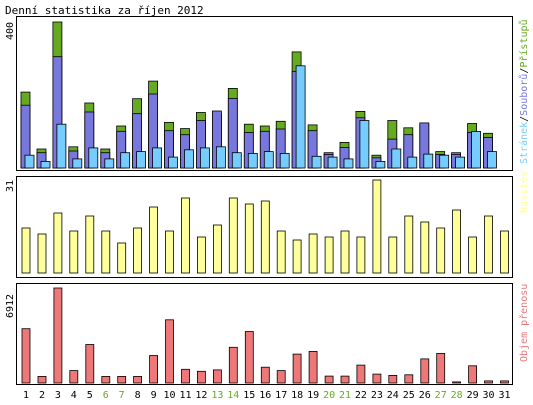 The width and height of the screenshot is (533, 405). I want to click on x-tick-label-day-8: 8, so click(138, 395).